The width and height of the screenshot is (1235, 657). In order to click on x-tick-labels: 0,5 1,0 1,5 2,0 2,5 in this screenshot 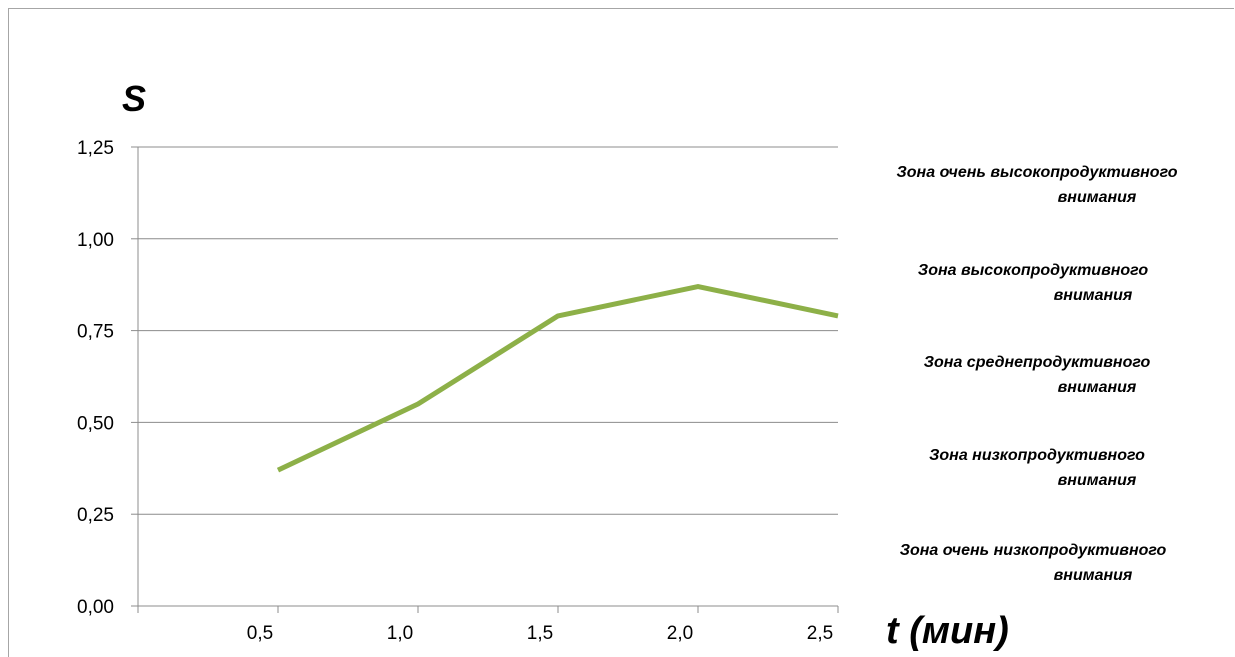, I will do `click(540, 633)`.